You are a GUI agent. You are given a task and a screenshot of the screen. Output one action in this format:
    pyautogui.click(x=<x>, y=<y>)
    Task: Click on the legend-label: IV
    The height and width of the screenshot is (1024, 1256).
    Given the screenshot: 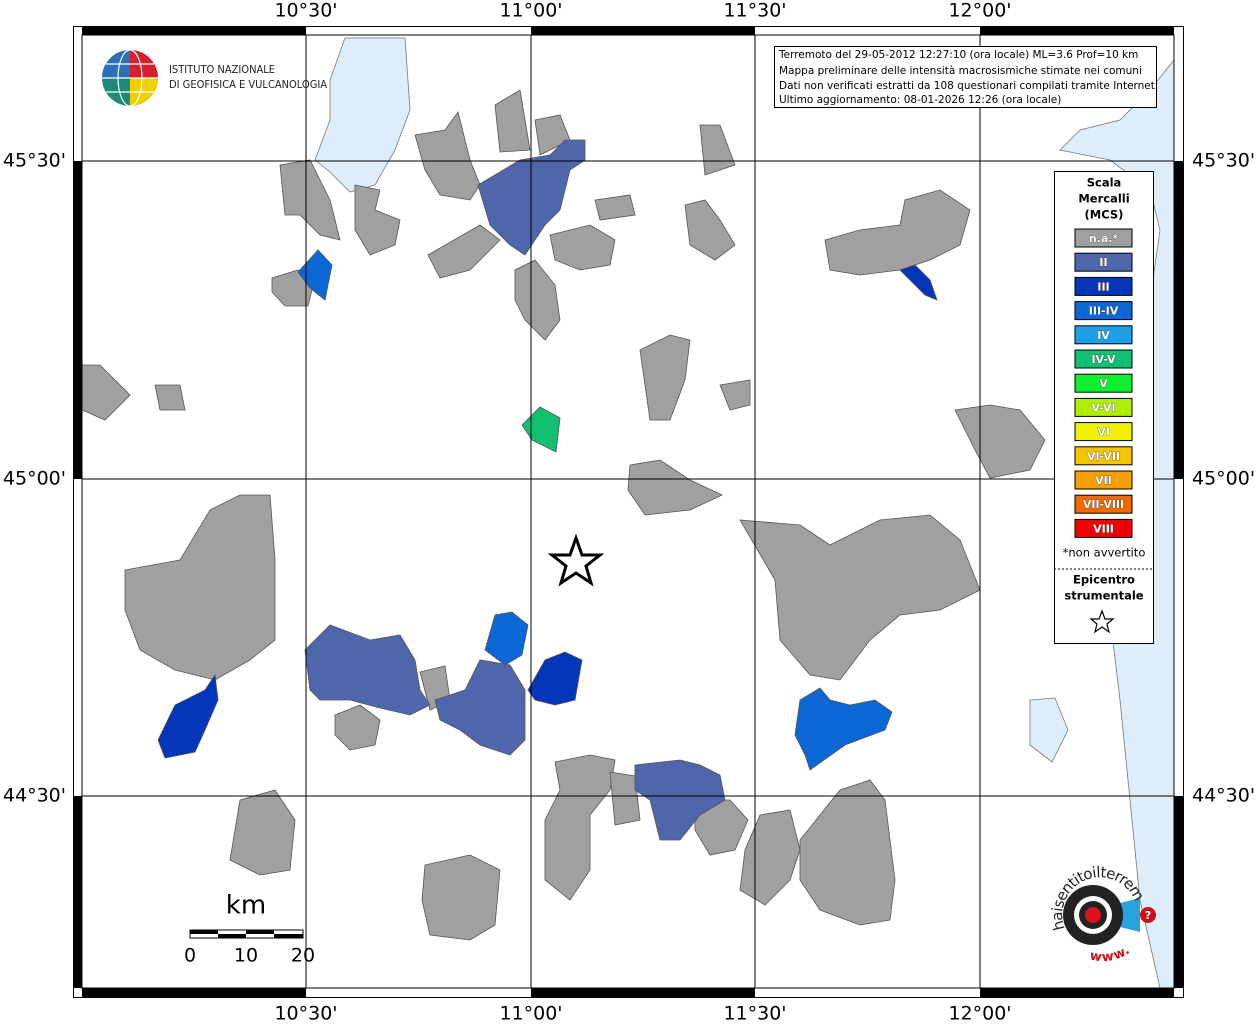 What is the action you would take?
    pyautogui.click(x=1103, y=335)
    